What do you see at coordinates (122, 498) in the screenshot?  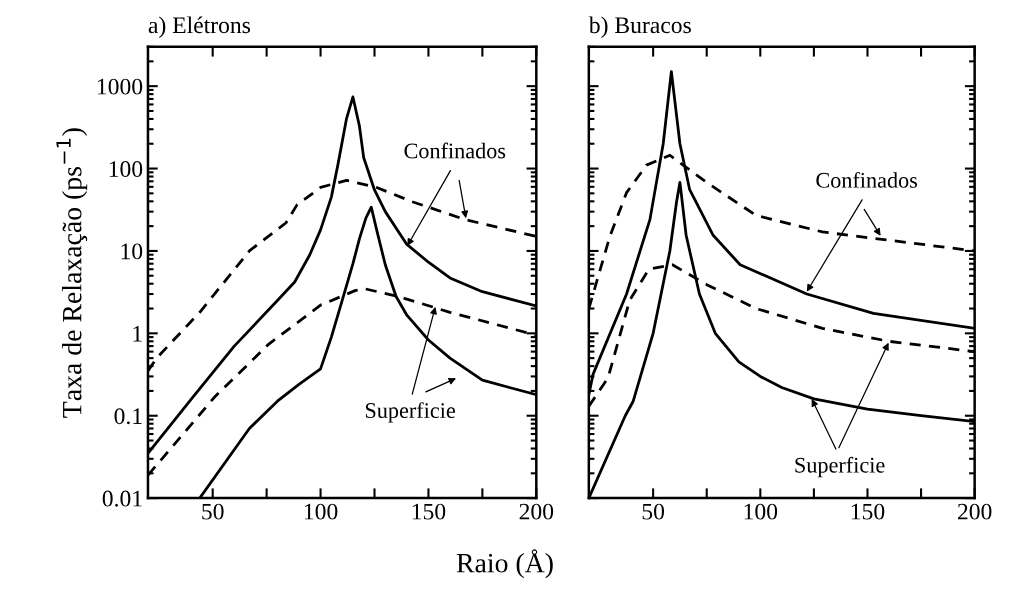 I see `y-tick-label: 0.01` at bounding box center [122, 498].